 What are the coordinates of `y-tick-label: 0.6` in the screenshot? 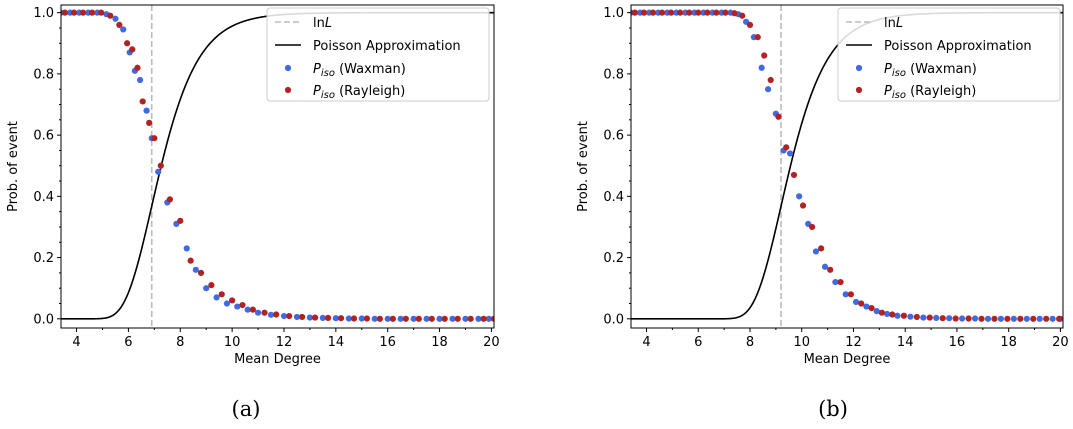 It's located at (613, 136).